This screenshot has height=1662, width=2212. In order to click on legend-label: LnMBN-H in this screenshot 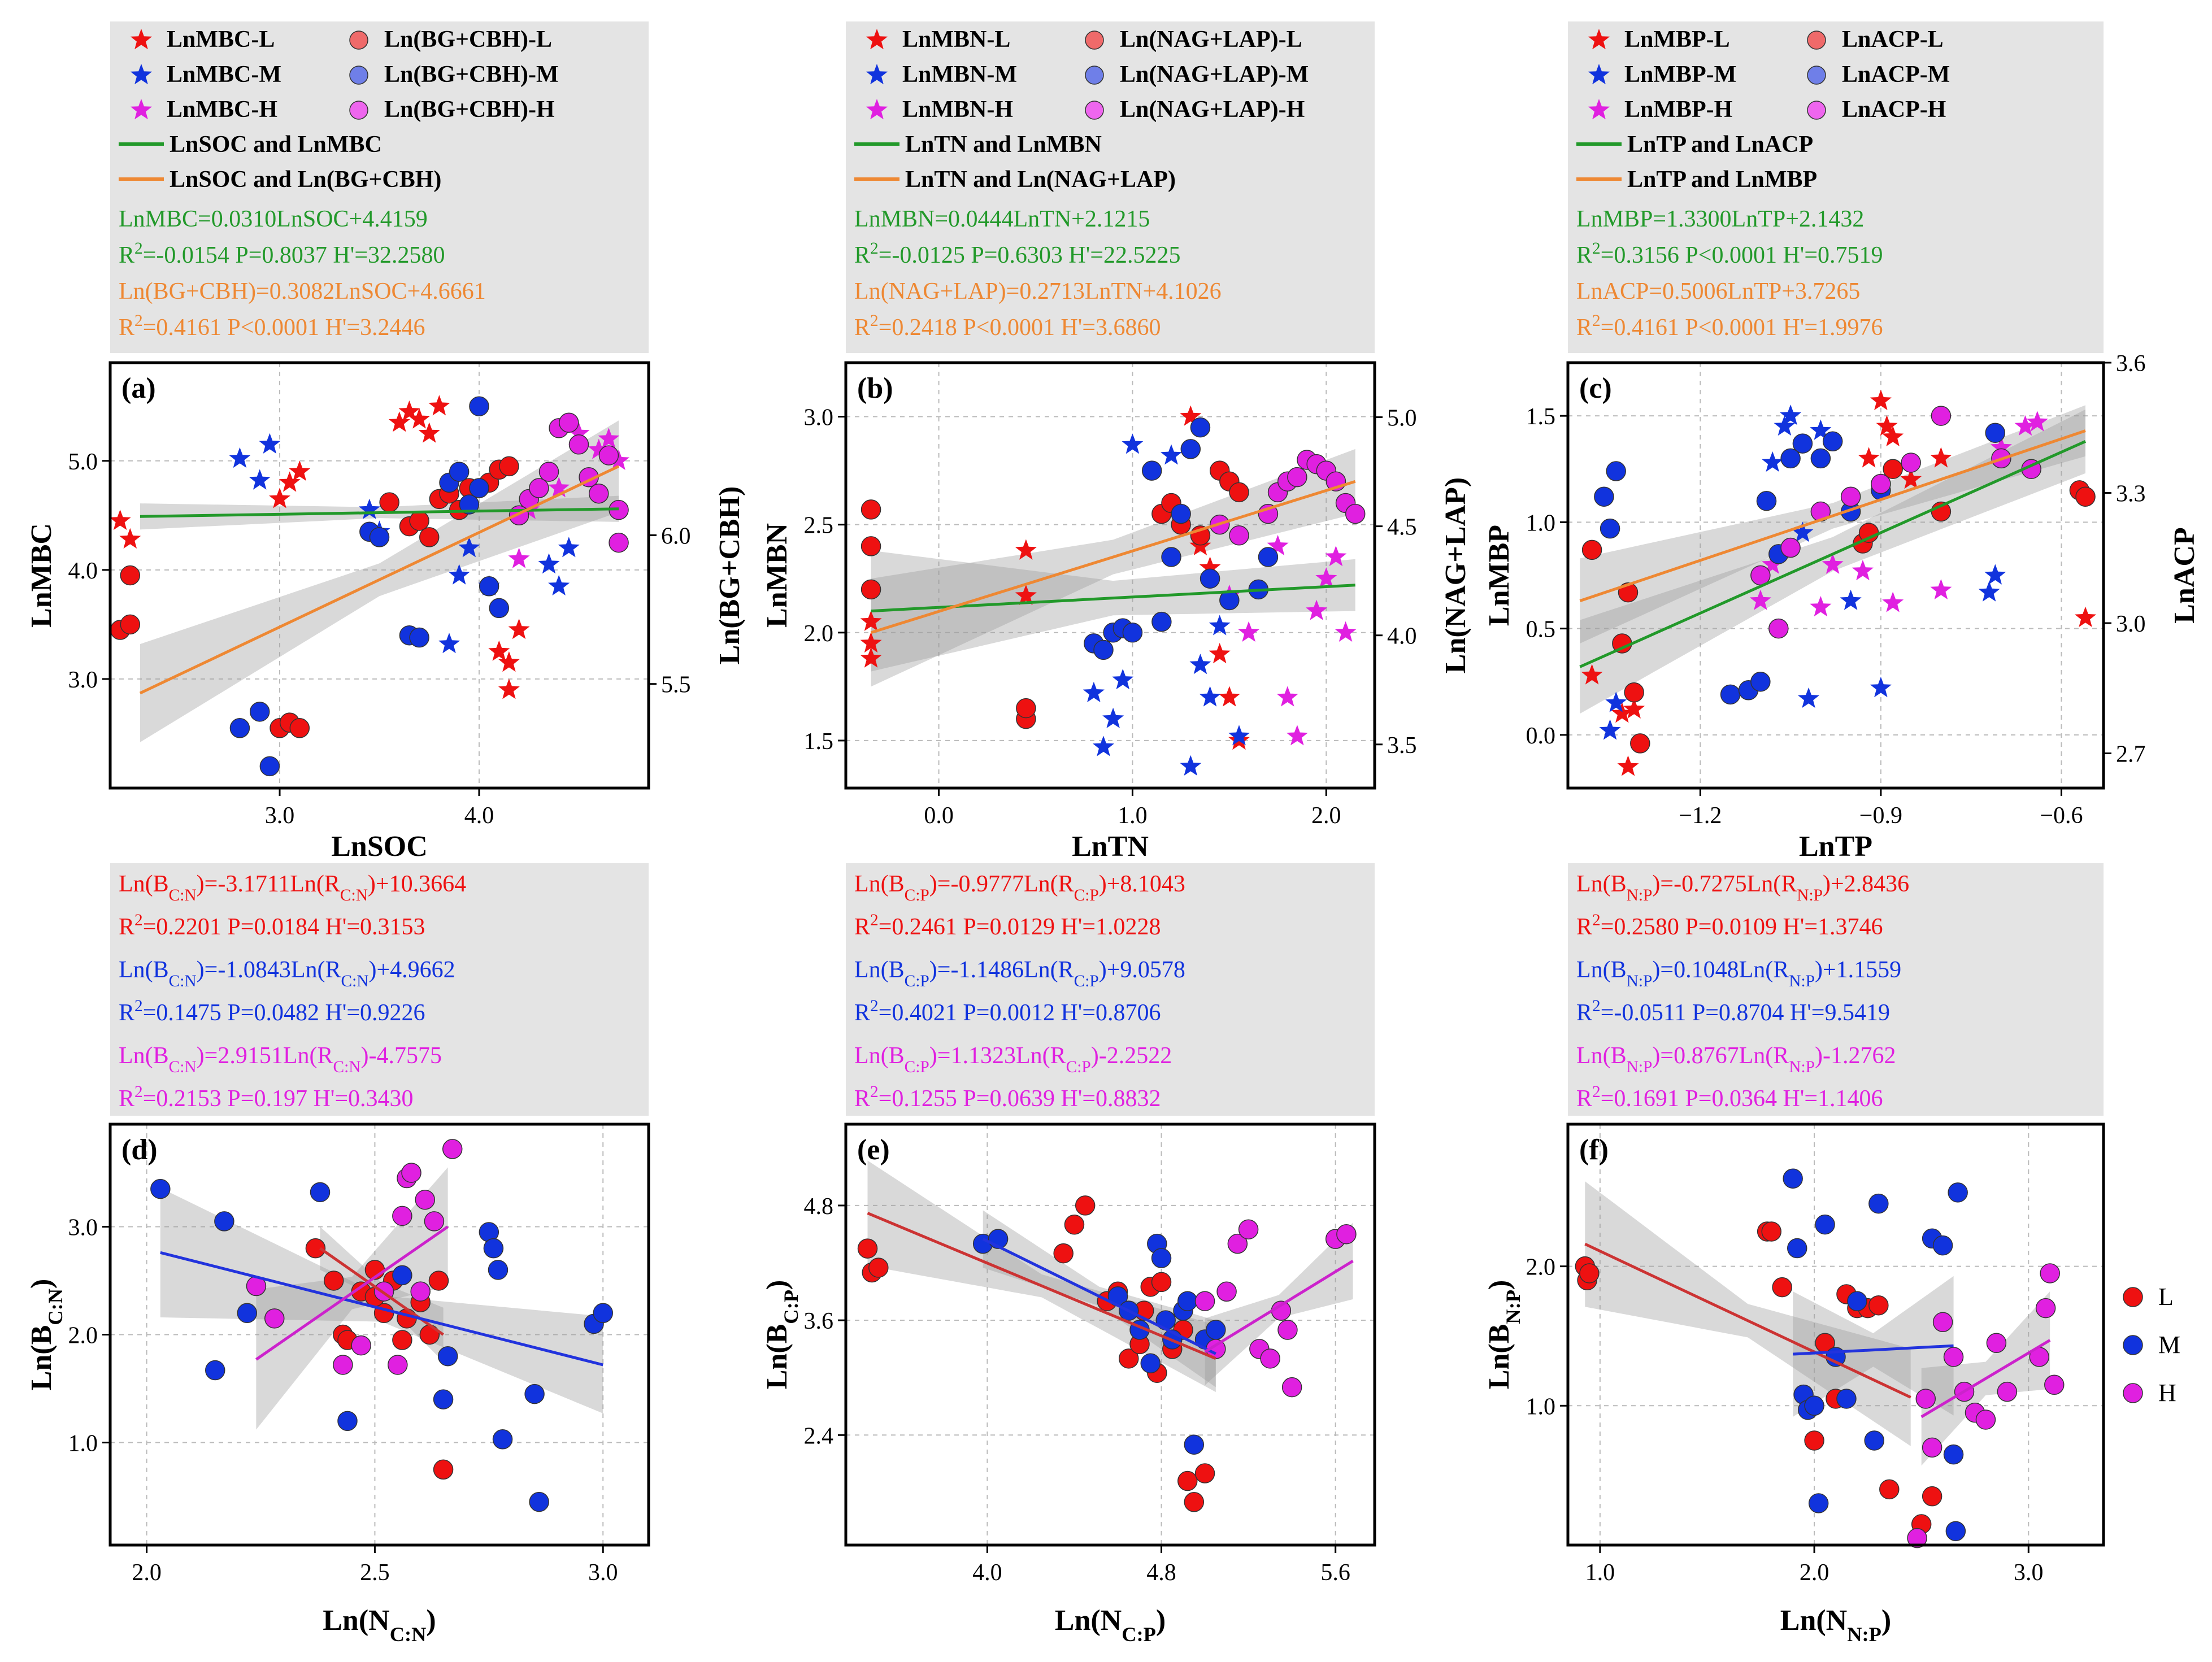, I will do `click(957, 110)`.